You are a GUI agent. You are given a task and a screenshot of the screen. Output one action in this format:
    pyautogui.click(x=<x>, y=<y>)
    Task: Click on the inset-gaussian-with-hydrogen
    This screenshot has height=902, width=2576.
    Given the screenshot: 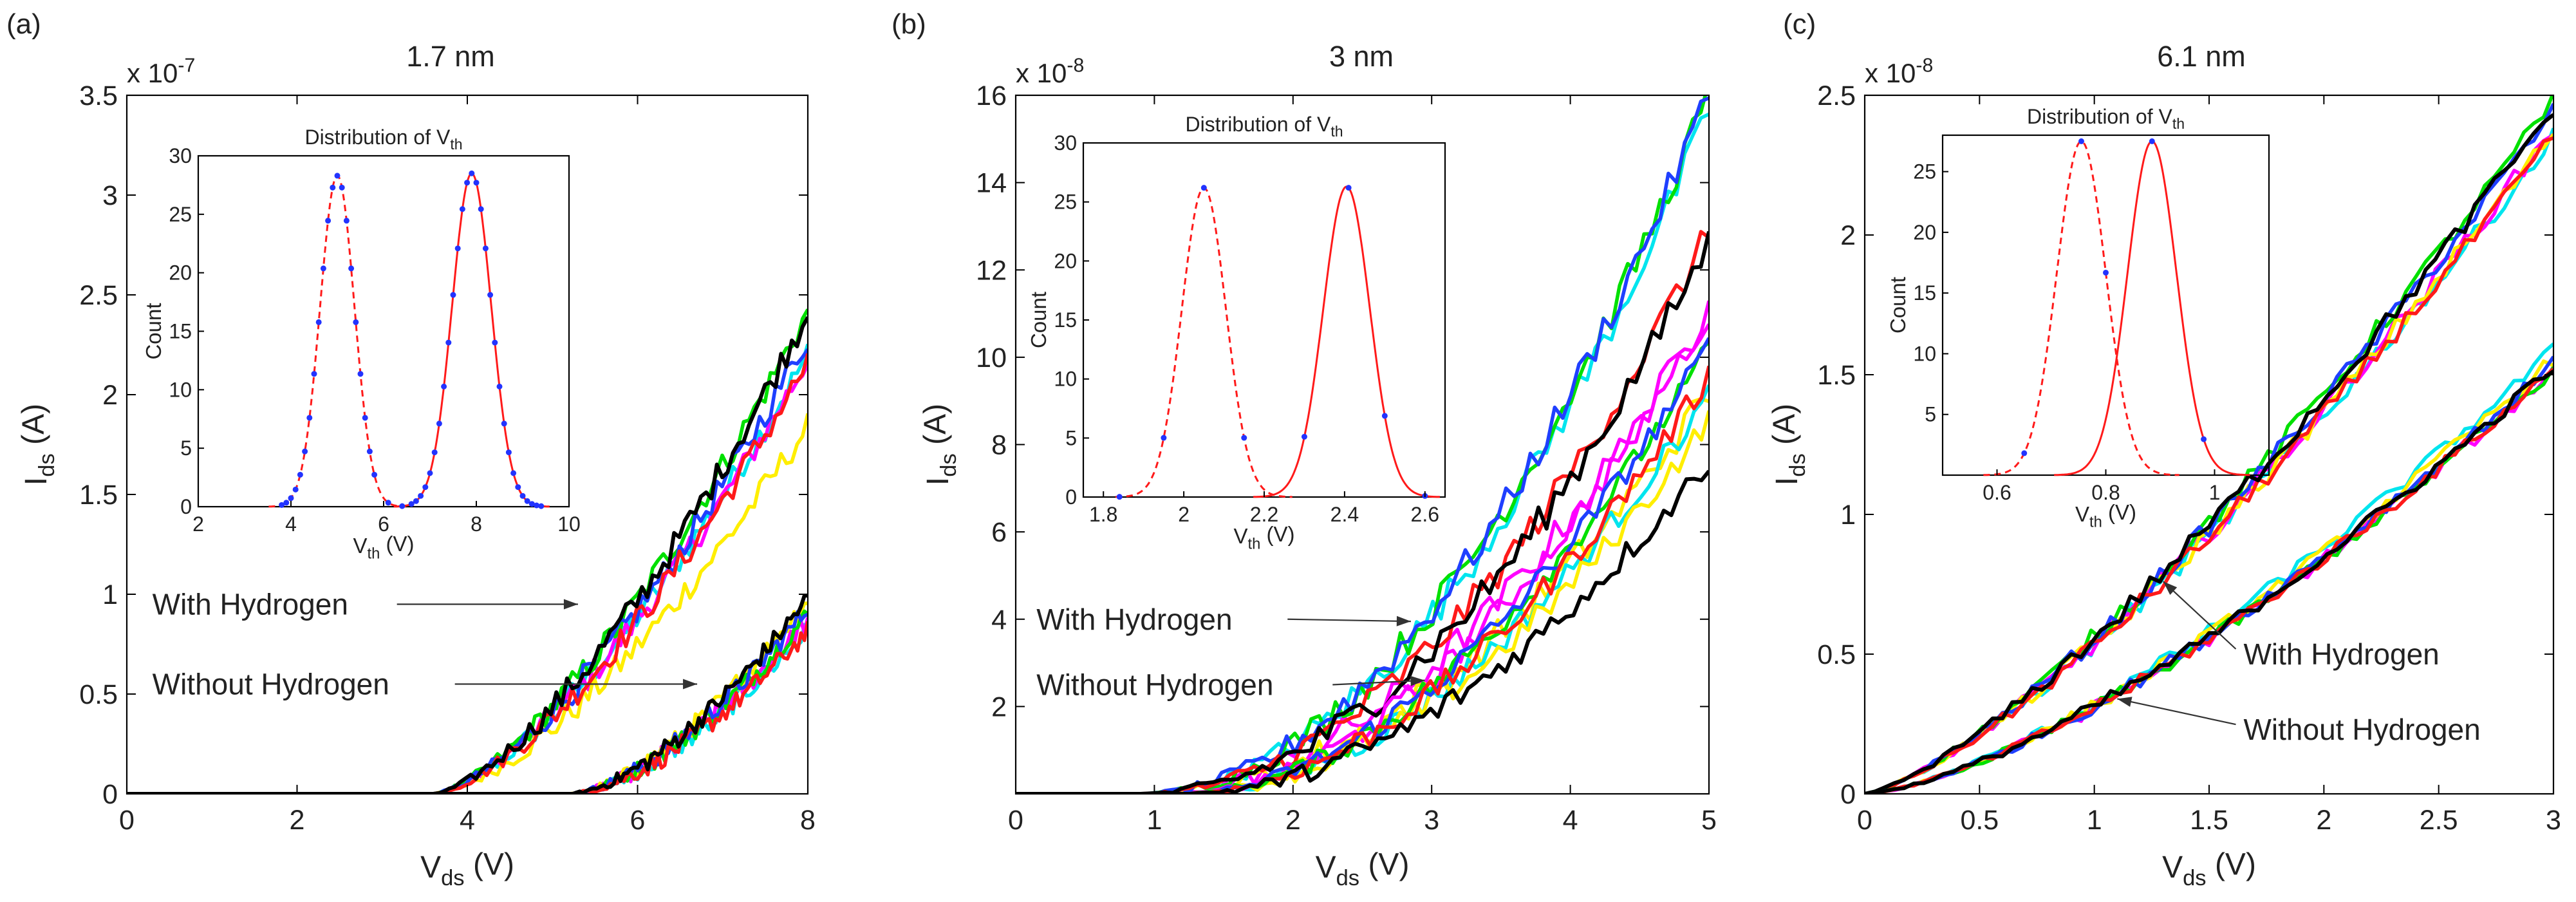 What is the action you would take?
    pyautogui.click(x=1346, y=341)
    